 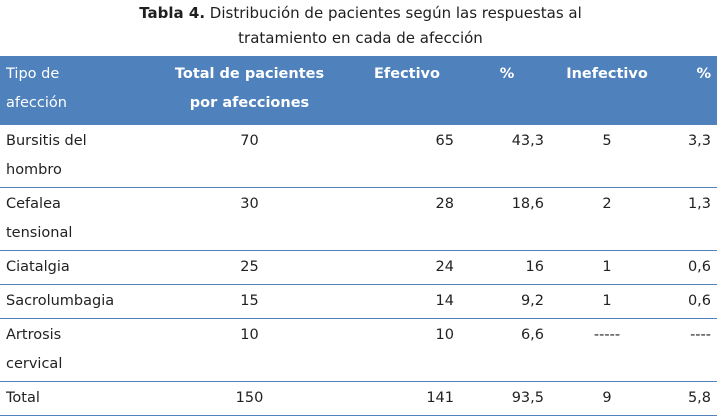 I want to click on cell-total: 25, so click(x=249, y=267).